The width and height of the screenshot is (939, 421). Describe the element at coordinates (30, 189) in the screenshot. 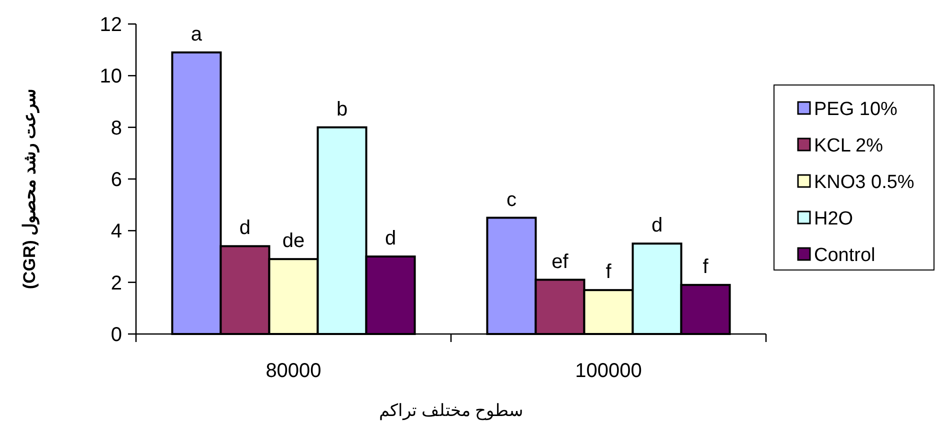

I see `y-axis-title: سرعت رشد محصول (CGR)` at that location.